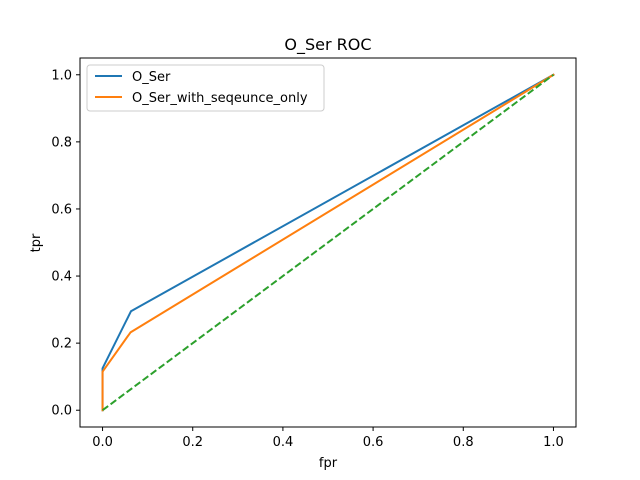 The width and height of the screenshot is (640, 480). Describe the element at coordinates (61, 411) in the screenshot. I see `y-tick-label: 0.0` at that location.